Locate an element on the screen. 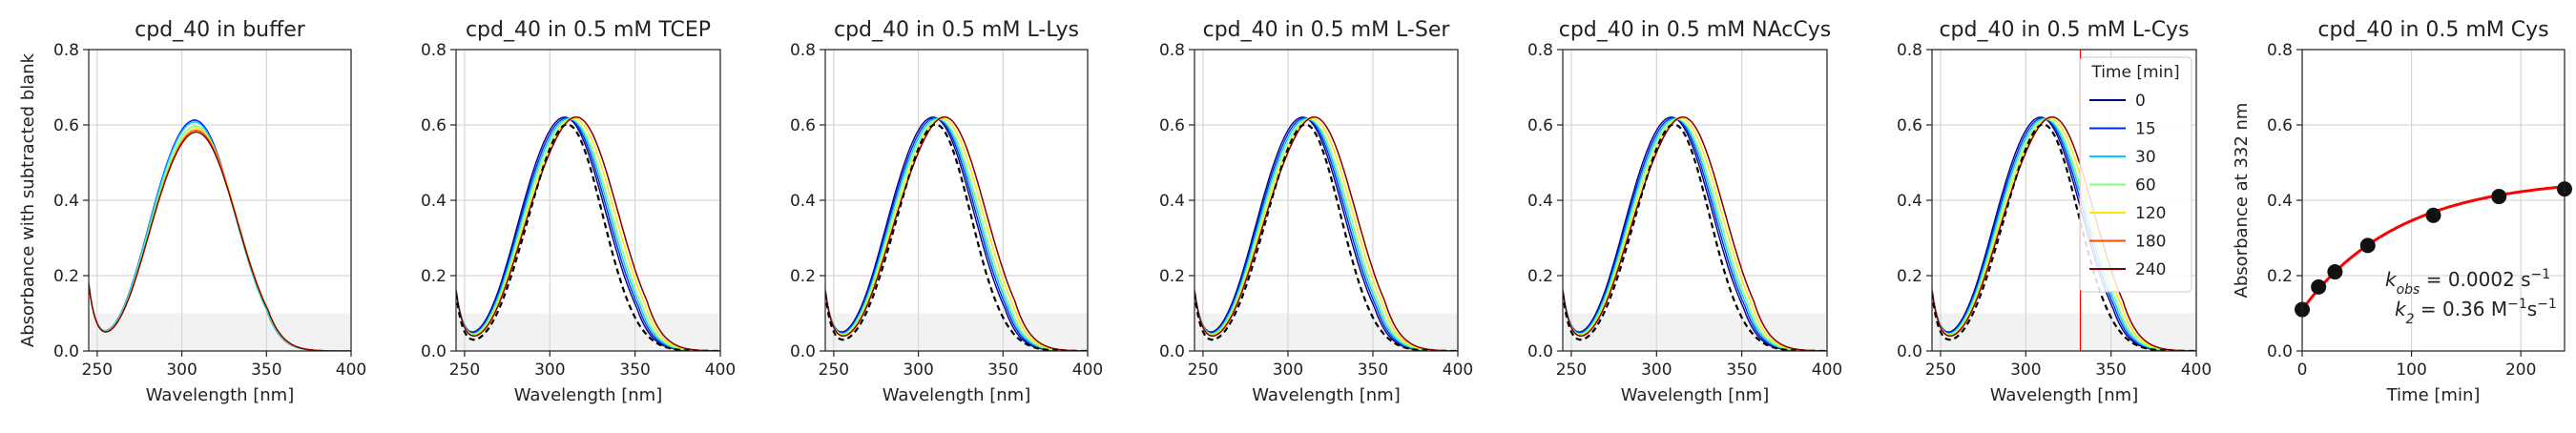 The width and height of the screenshot is (2576, 433). x-tick-label: 100 is located at coordinates (2411, 371).